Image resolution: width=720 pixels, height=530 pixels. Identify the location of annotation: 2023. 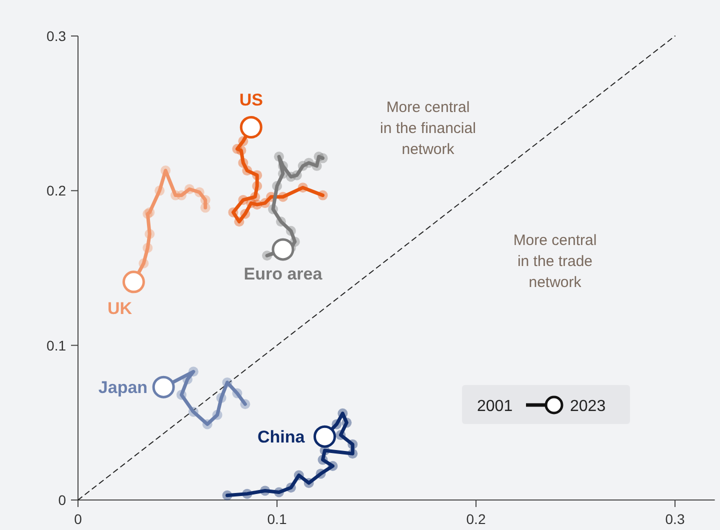
(588, 406).